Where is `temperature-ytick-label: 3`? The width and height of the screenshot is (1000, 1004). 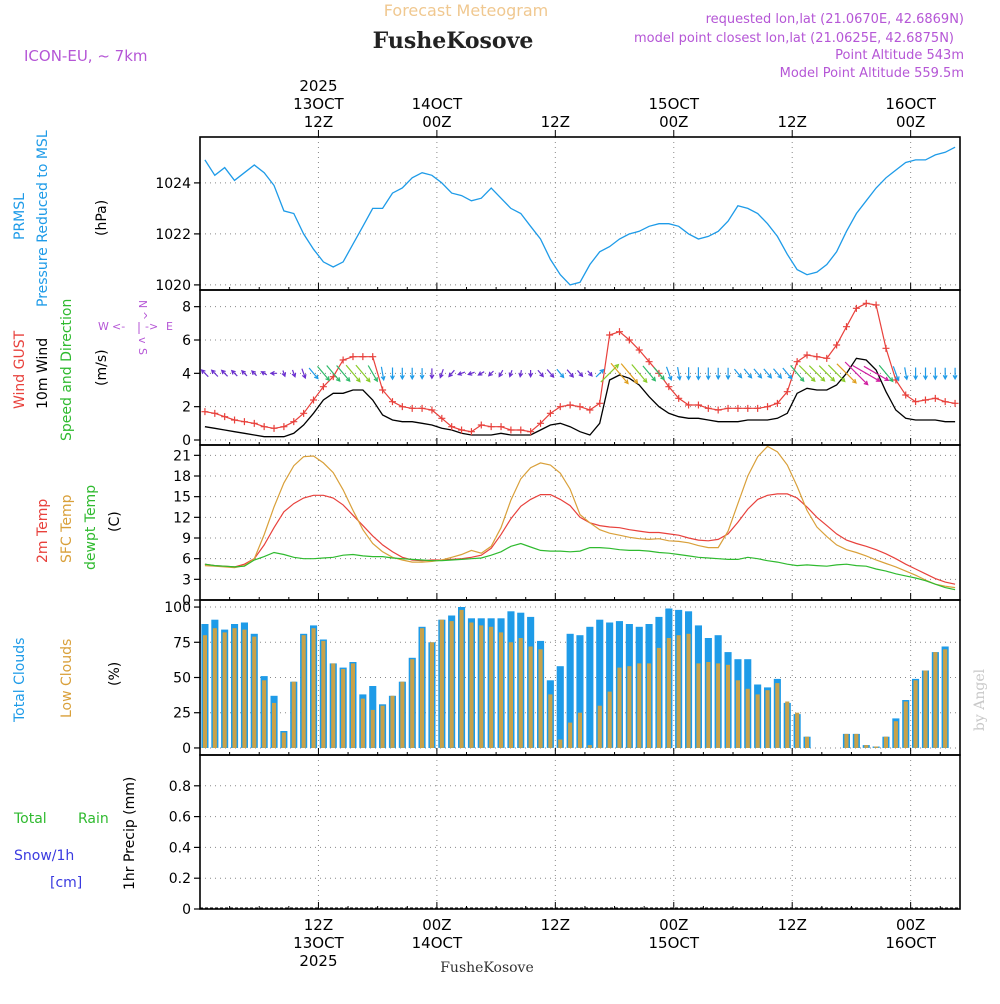
temperature-ytick-label: 3 is located at coordinates (186, 580).